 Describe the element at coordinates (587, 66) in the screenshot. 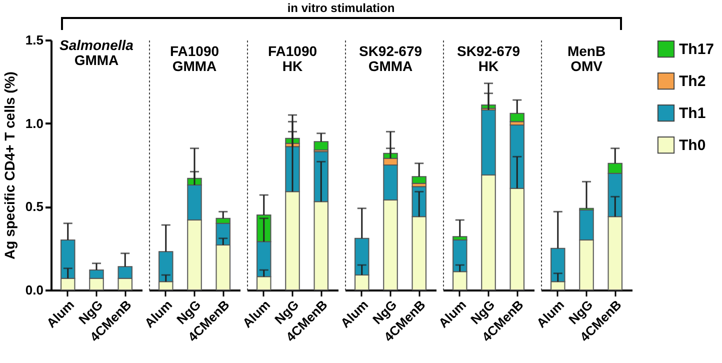

I see `text: OMV` at that location.